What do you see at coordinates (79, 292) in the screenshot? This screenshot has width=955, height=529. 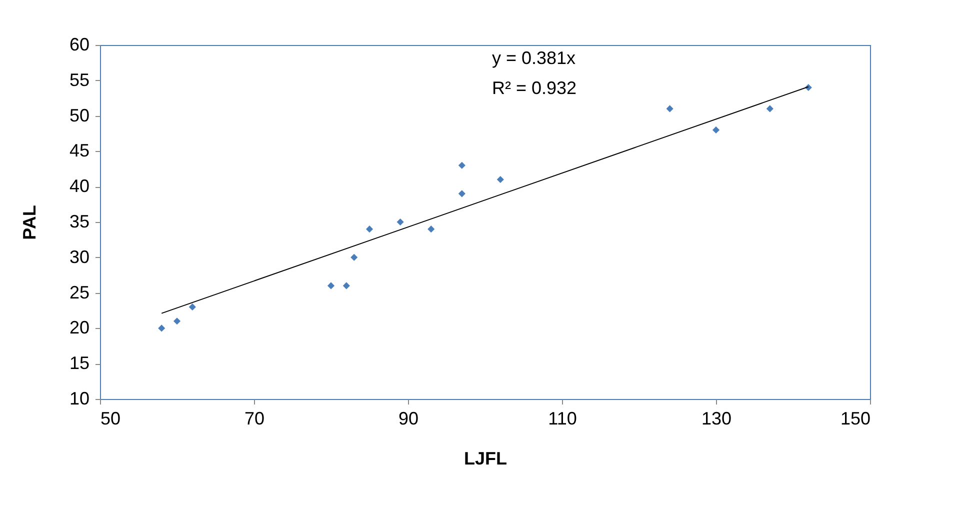 I see `y-tick-label: 25` at bounding box center [79, 292].